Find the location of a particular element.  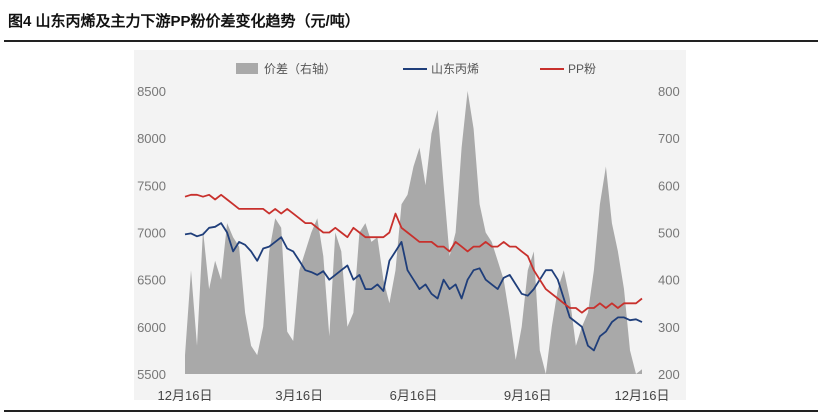

y-right-tick-label: 800 is located at coordinates (669, 91).